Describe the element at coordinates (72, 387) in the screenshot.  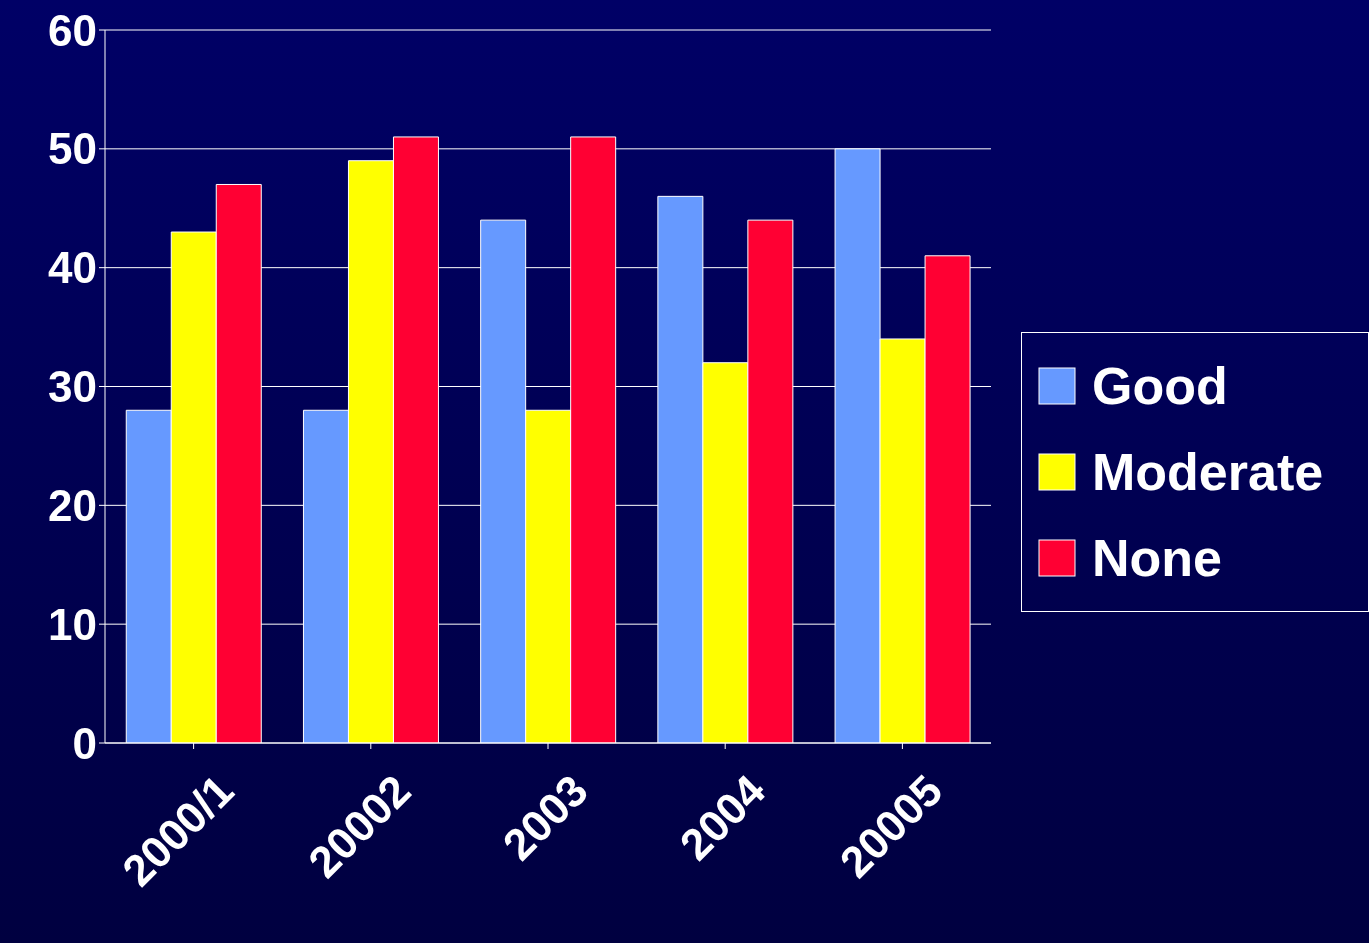
I see `y-tick-label: 30` at that location.